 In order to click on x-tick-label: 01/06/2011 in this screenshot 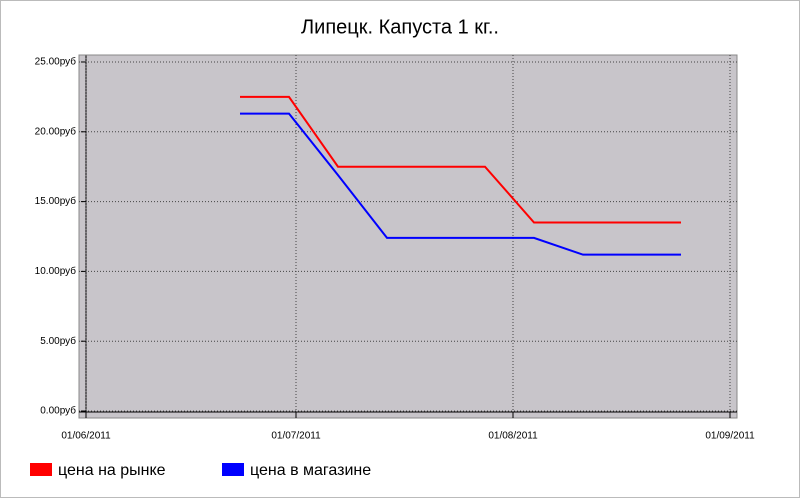, I will do `click(86, 436)`.